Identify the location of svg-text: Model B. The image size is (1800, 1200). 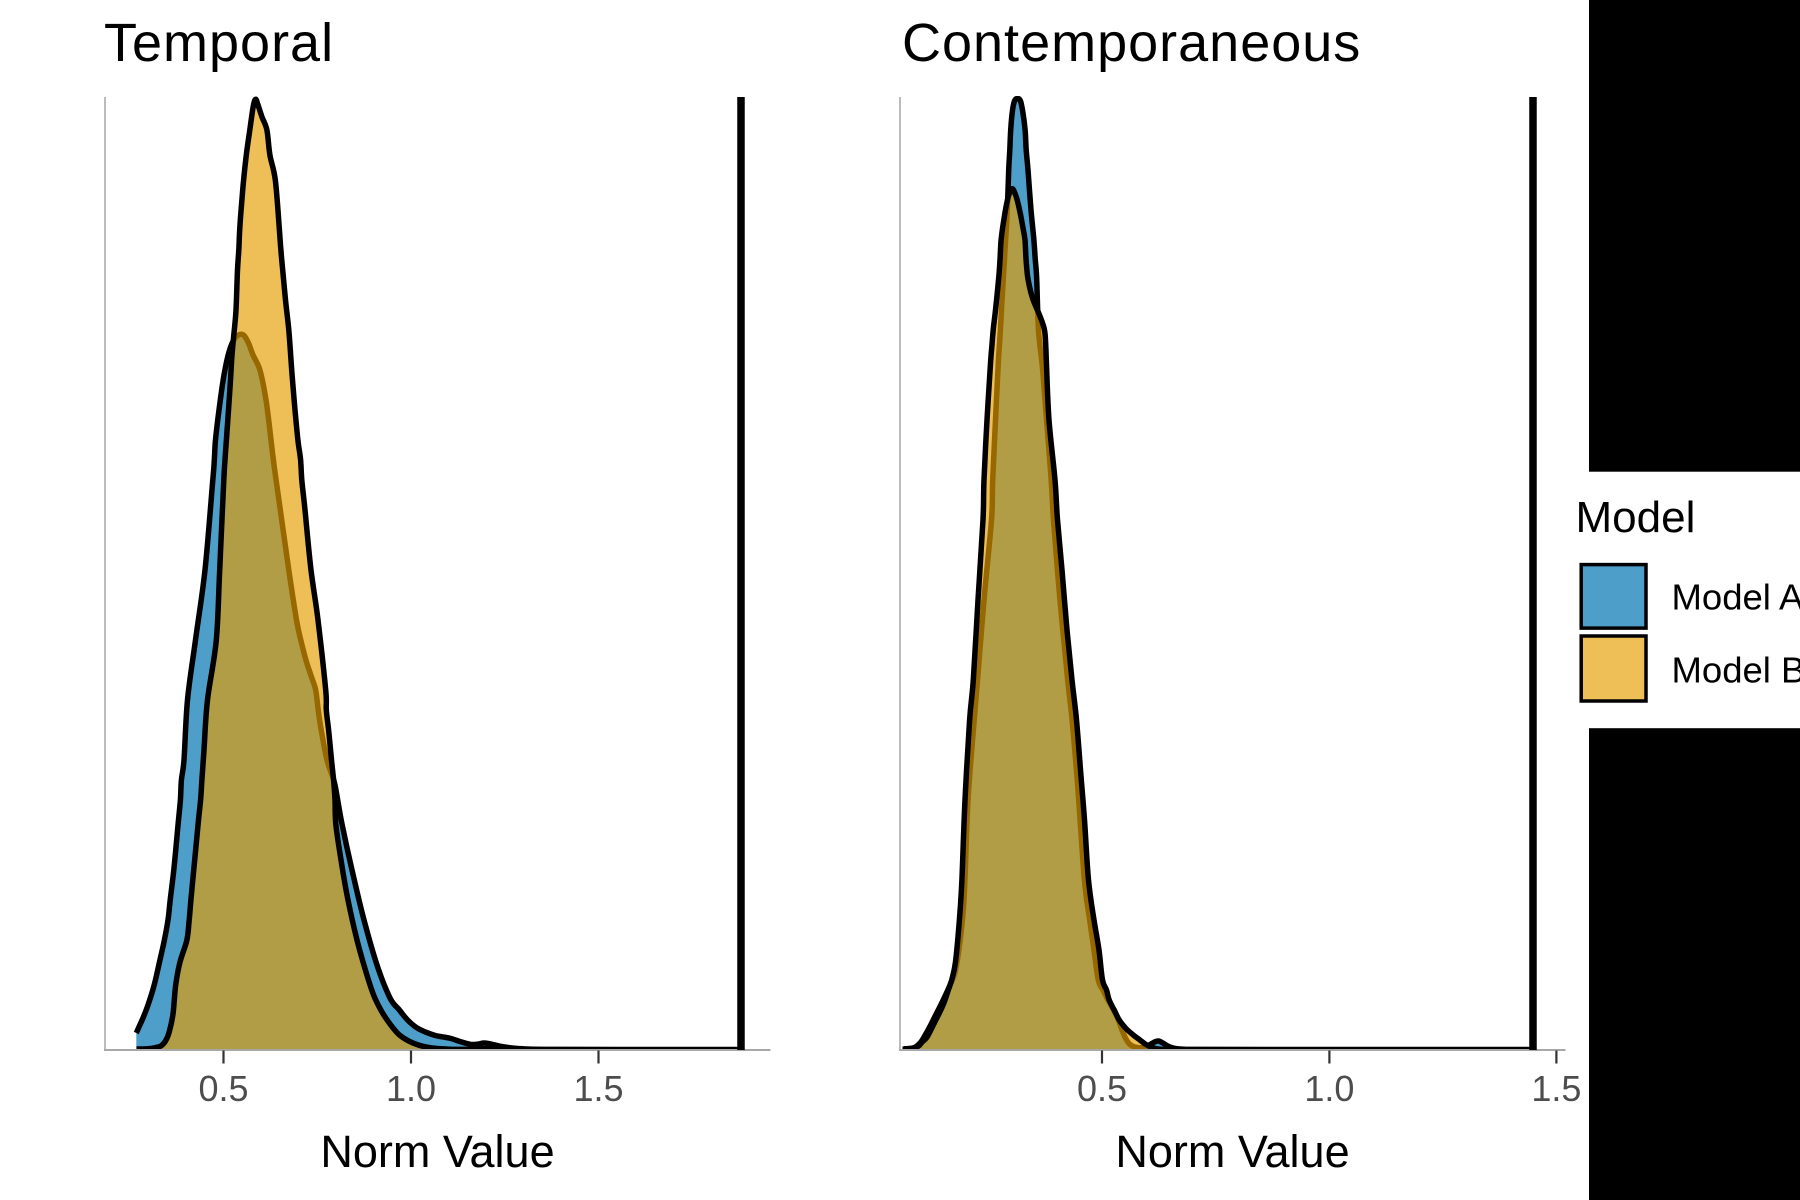
(1736, 670).